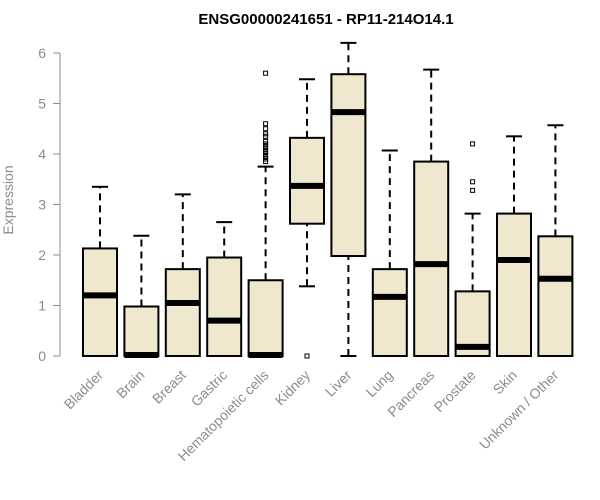 This screenshot has height=500, width=600. Describe the element at coordinates (8, 199) in the screenshot. I see `y-axis-label: Expression` at that location.